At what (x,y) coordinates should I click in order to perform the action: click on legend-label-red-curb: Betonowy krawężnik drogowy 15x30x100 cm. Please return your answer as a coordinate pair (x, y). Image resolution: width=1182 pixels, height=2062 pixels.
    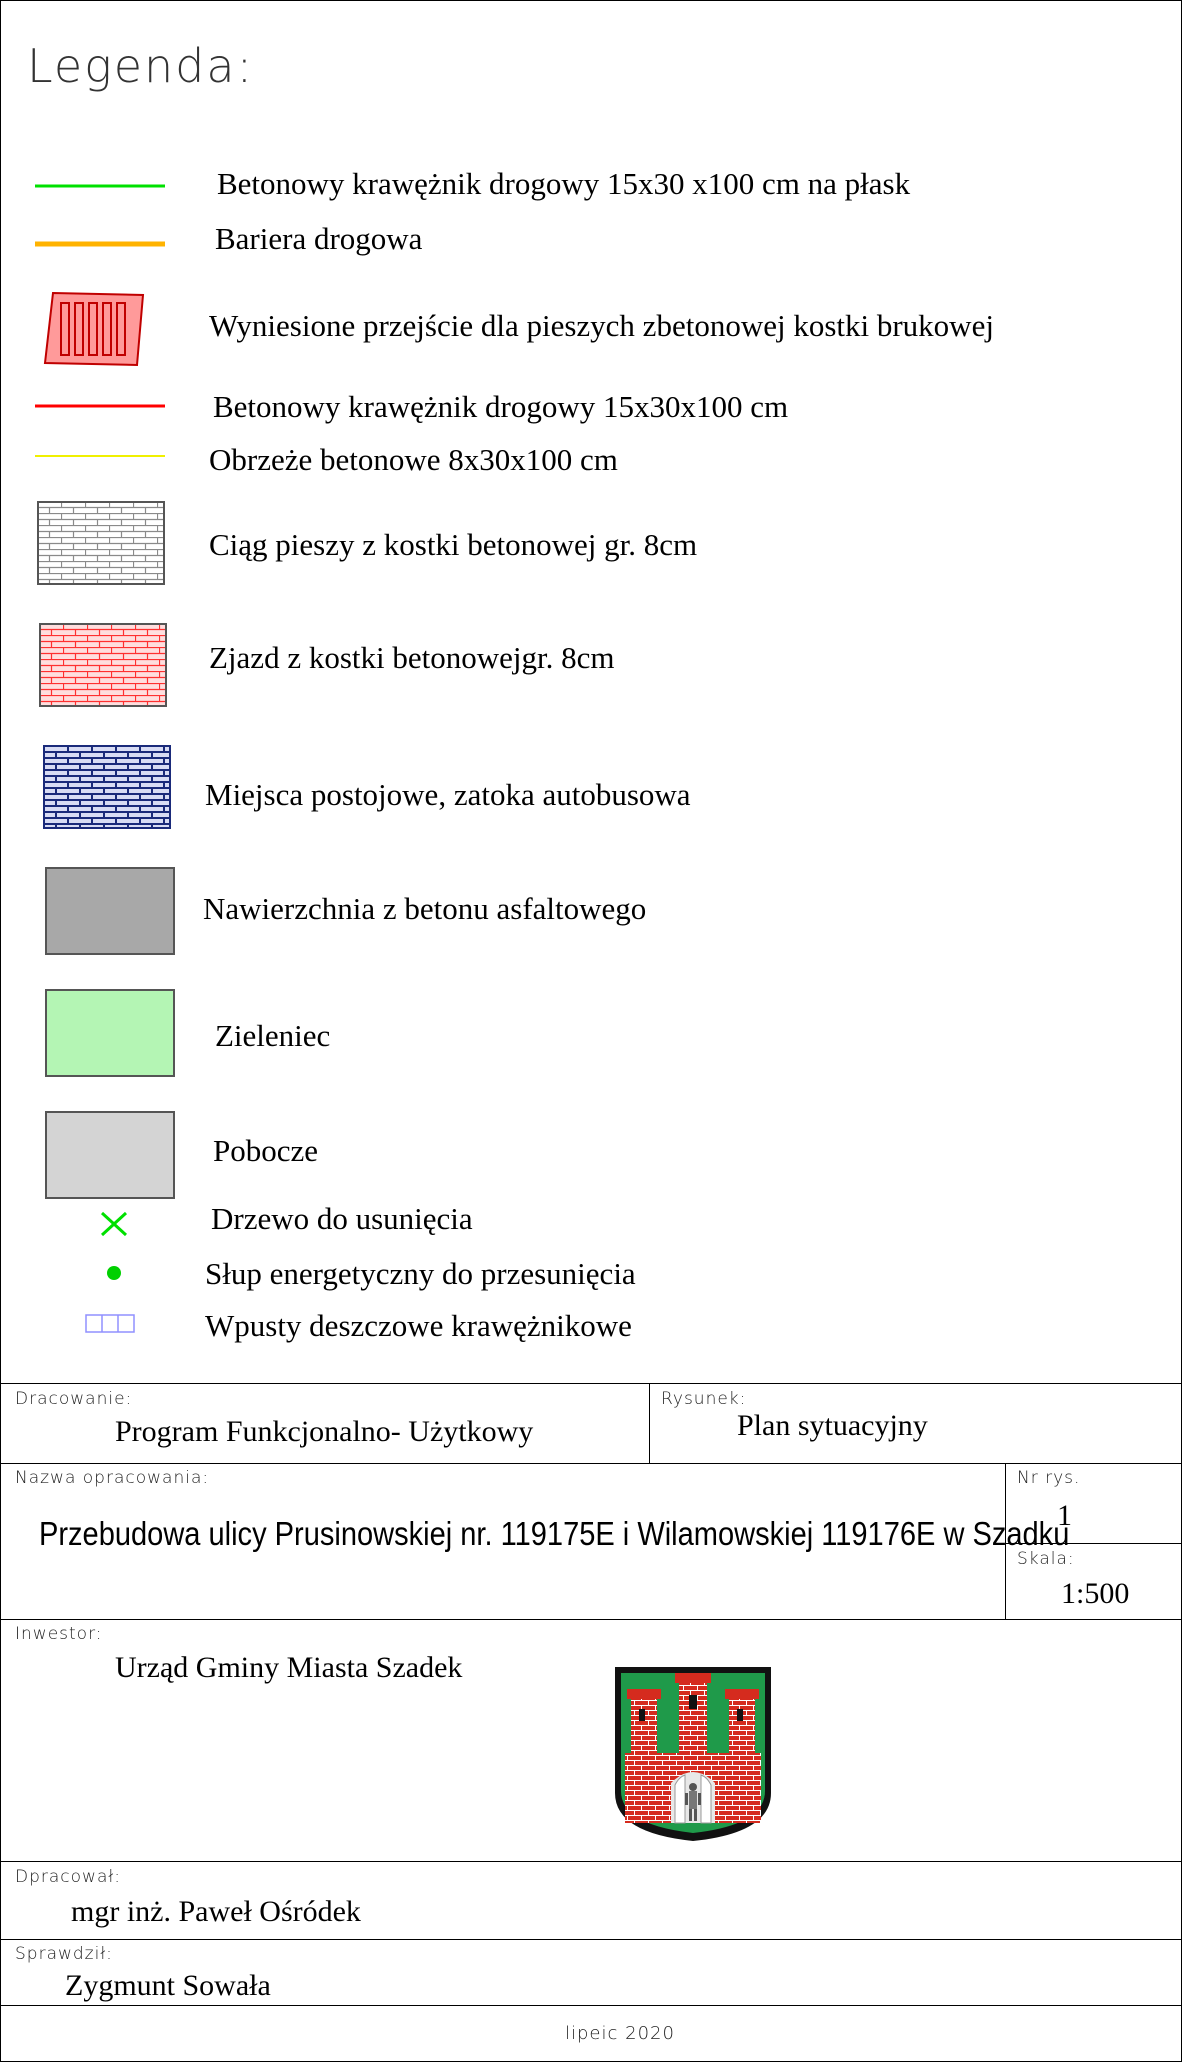
    Looking at the image, I should click on (501, 406).